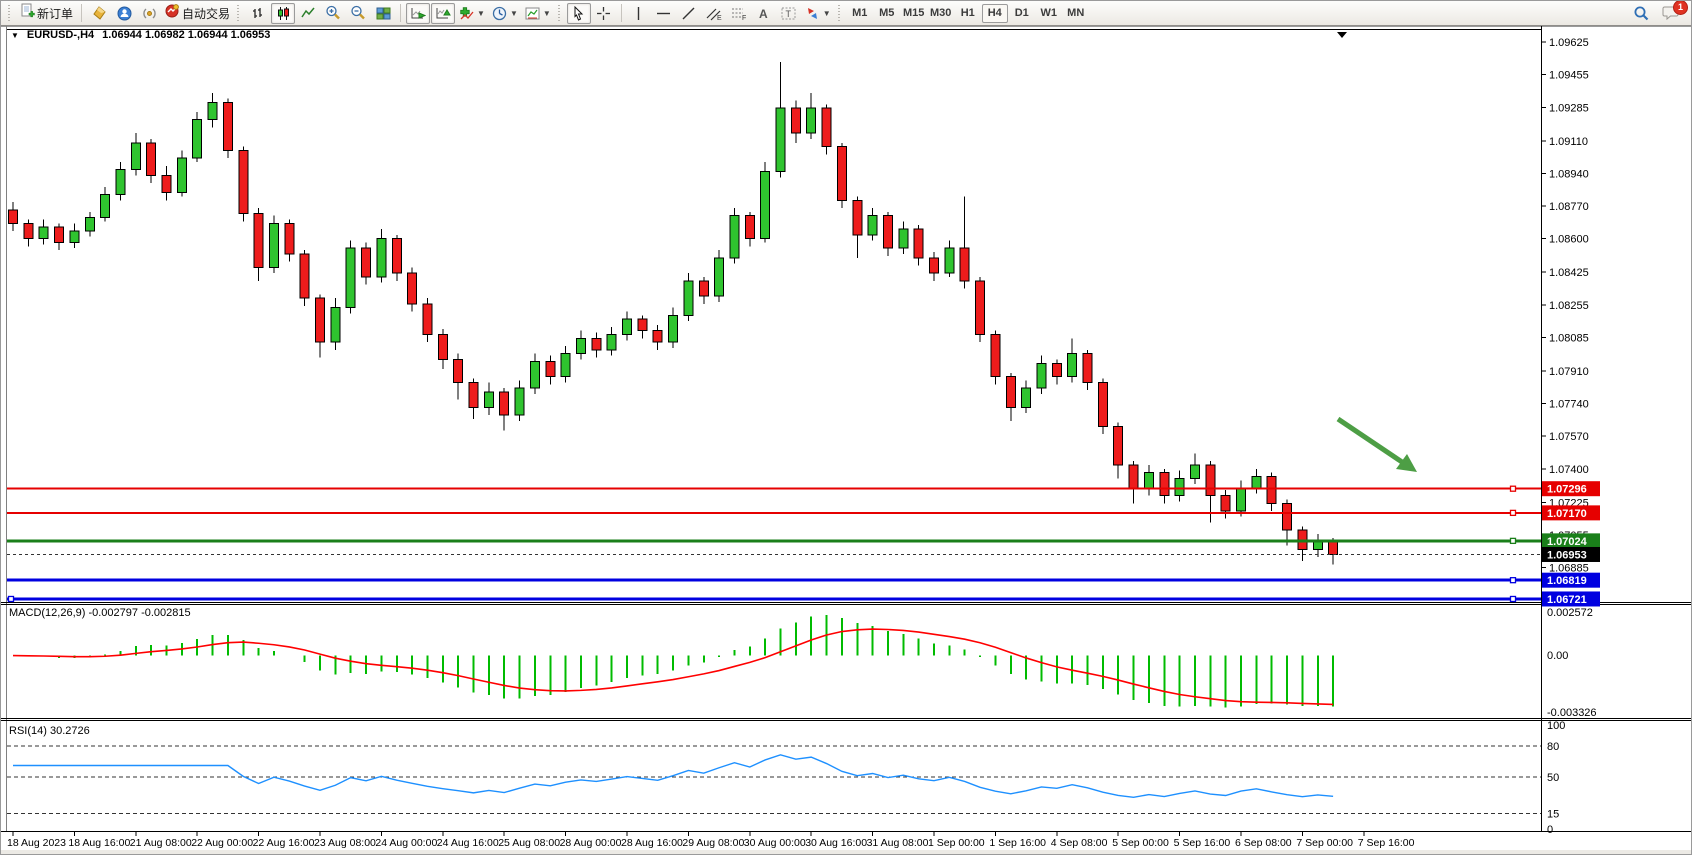 The height and width of the screenshot is (855, 1692). What do you see at coordinates (689, 13) in the screenshot?
I see `trendline-tool-icon` at bounding box center [689, 13].